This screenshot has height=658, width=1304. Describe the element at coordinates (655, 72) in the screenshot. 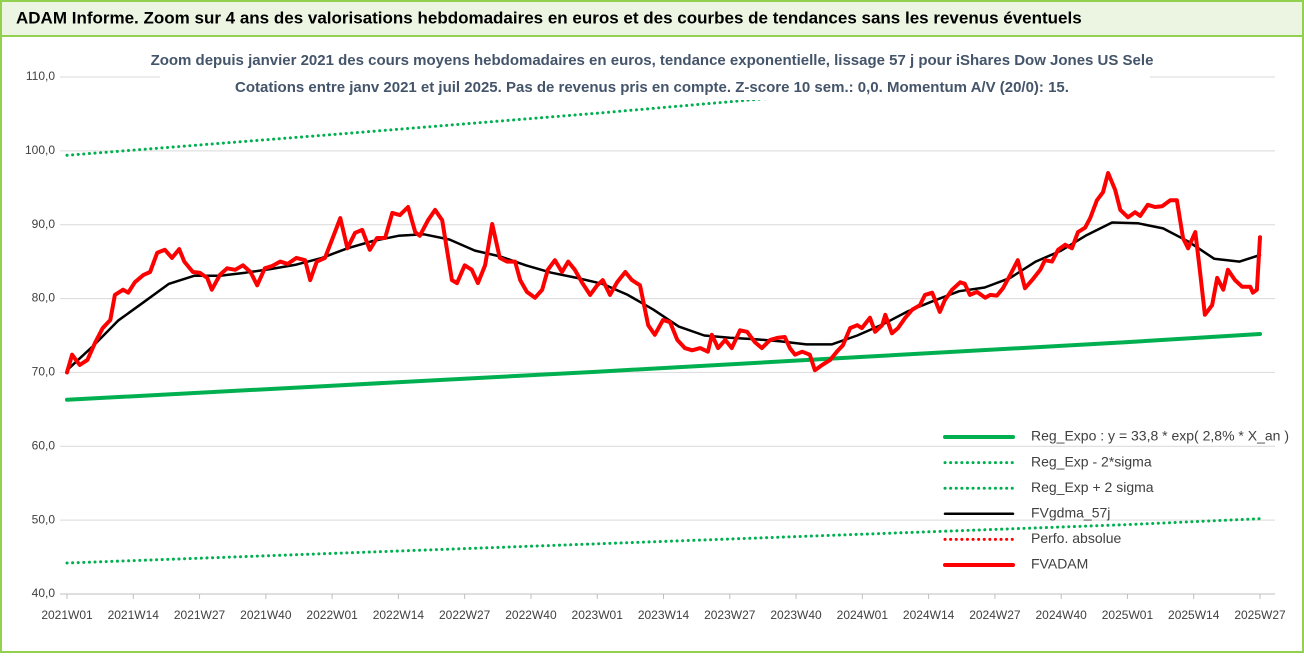

I see `title-box` at that location.